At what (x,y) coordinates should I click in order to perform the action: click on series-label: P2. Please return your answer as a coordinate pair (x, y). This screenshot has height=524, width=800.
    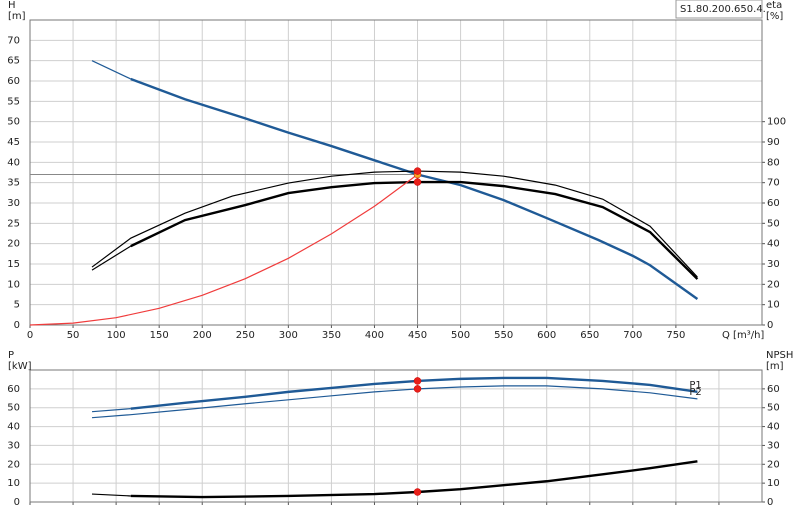
    Looking at the image, I should click on (695, 392).